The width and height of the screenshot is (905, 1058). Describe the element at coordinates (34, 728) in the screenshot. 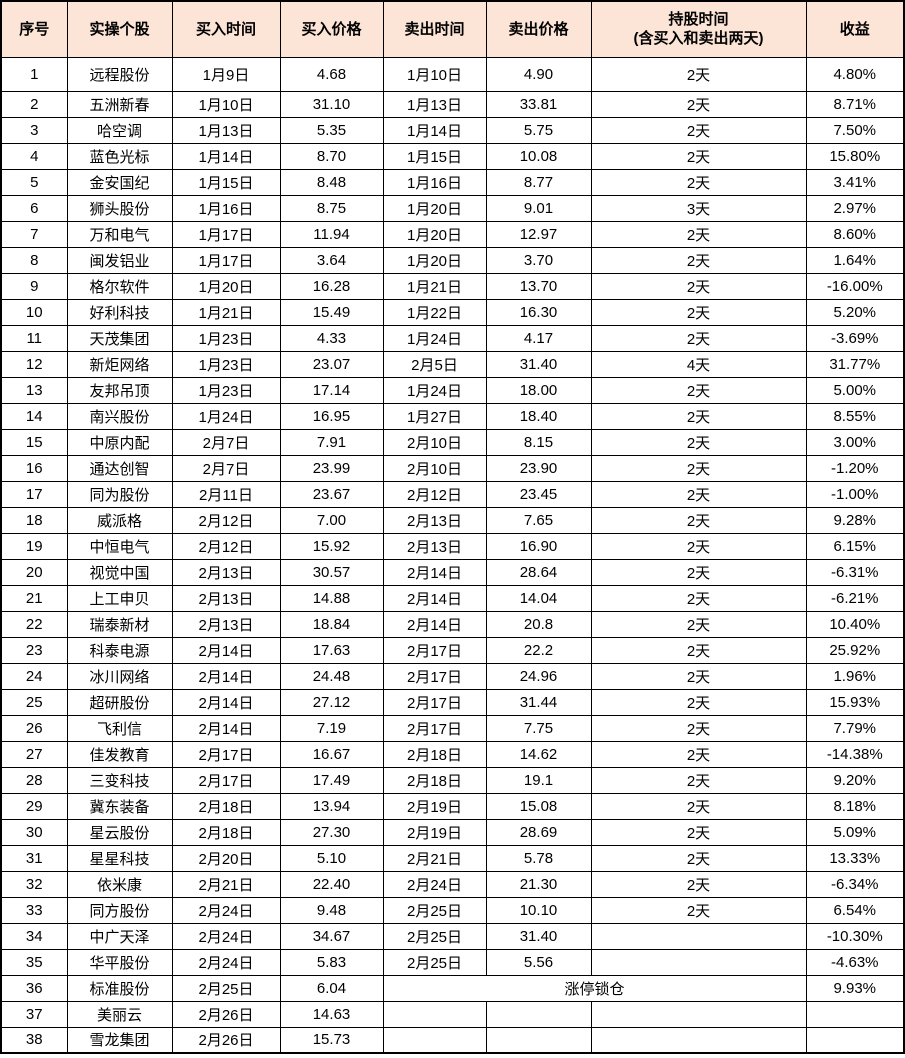

I see `cell-index: 26` at that location.